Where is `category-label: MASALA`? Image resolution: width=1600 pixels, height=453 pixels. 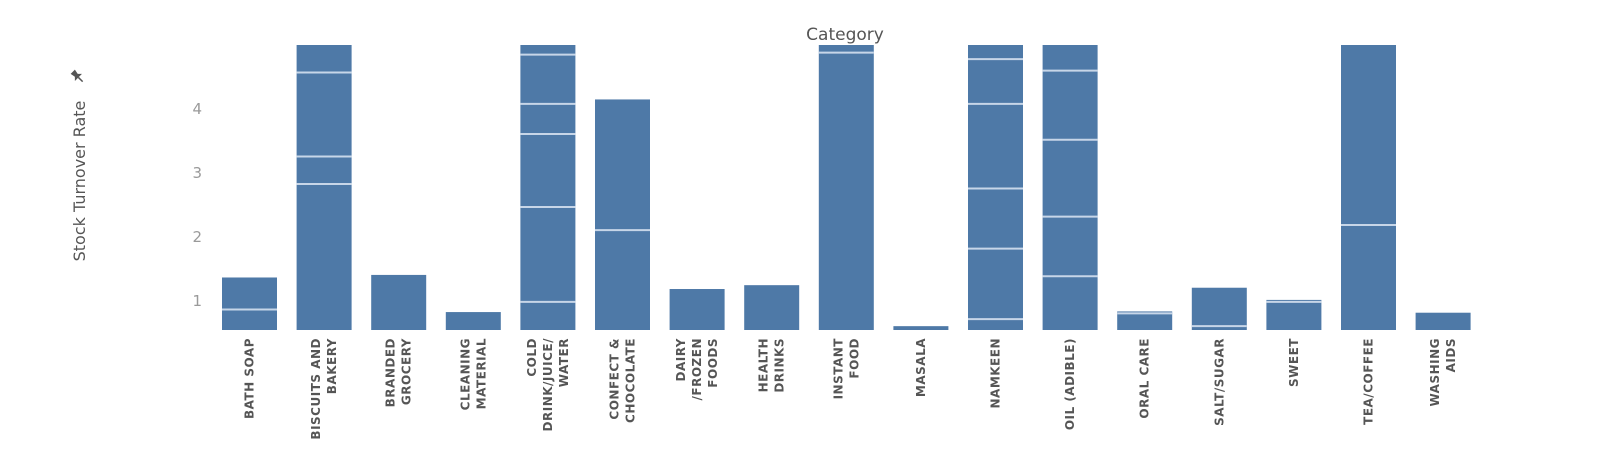
category-label: MASALA is located at coordinates (921, 367).